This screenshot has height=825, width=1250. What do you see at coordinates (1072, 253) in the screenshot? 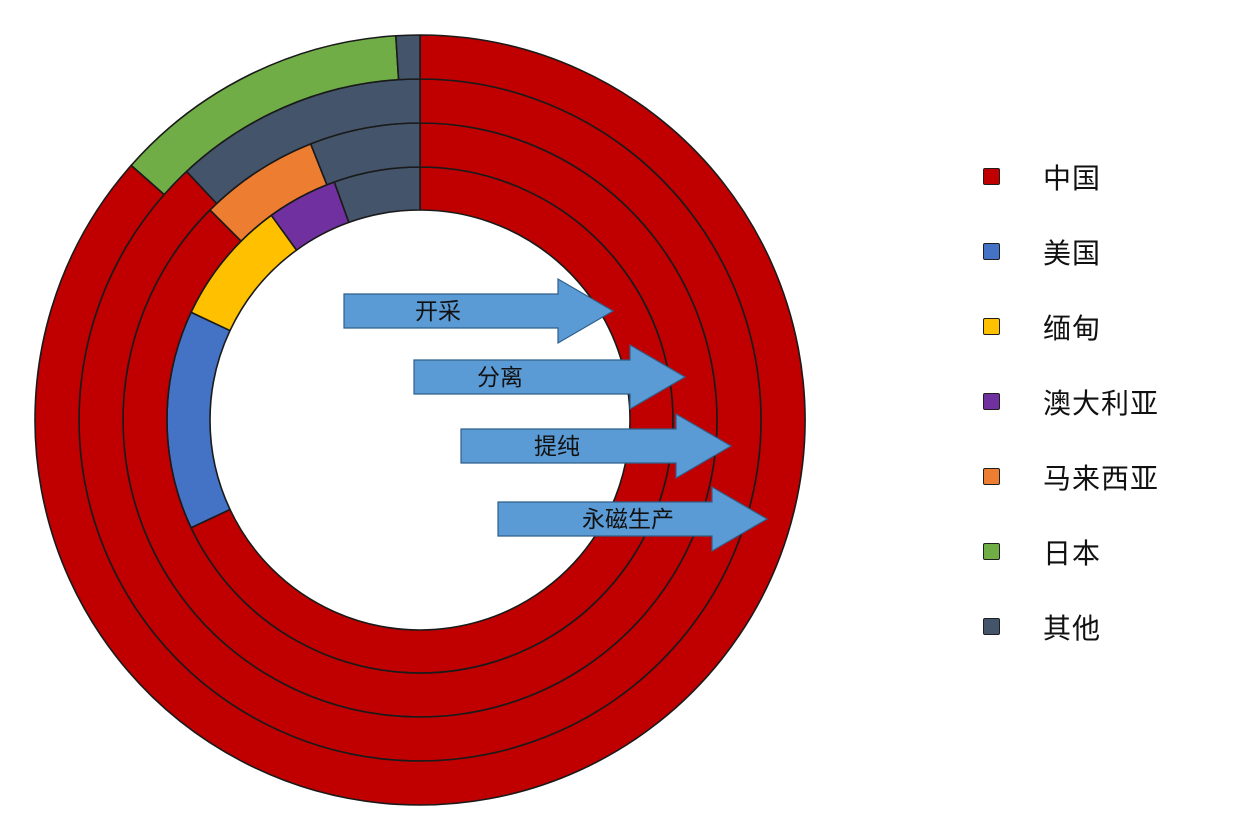
I see `legend-label: 美国` at bounding box center [1072, 253].